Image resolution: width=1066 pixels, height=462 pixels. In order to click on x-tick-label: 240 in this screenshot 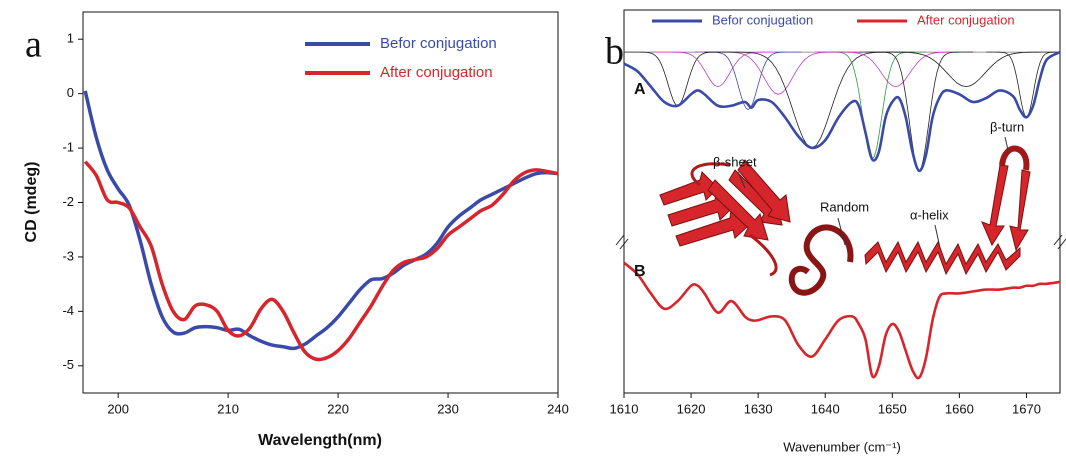, I will do `click(558, 408)`.